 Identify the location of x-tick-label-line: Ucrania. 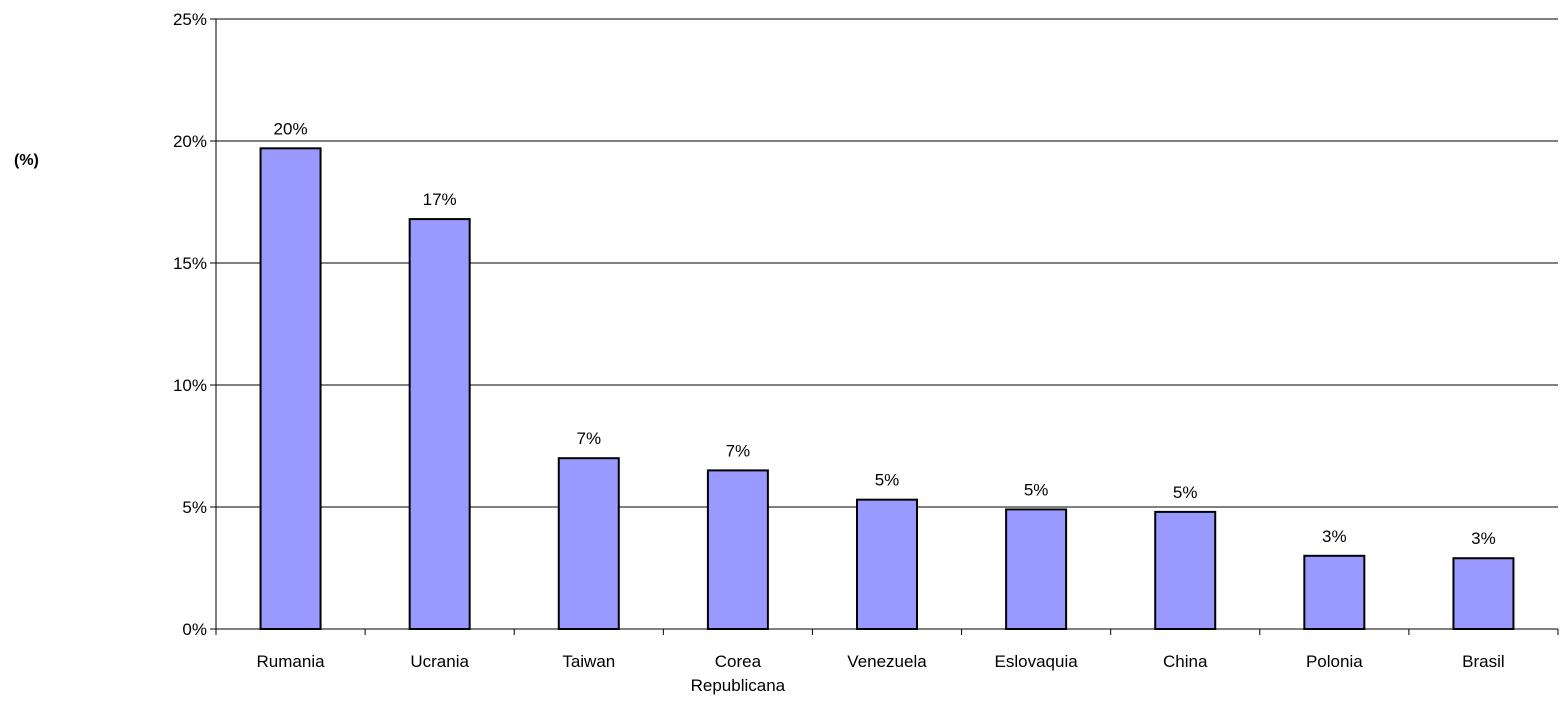
(439, 661).